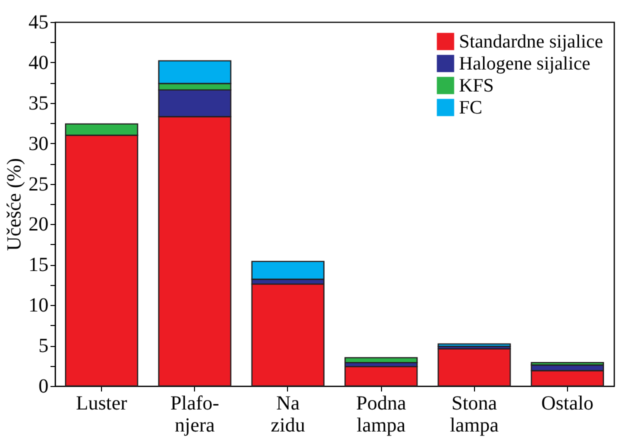  Describe the element at coordinates (524, 64) in the screenshot. I see `legend-label: Halogene sijalice` at that location.